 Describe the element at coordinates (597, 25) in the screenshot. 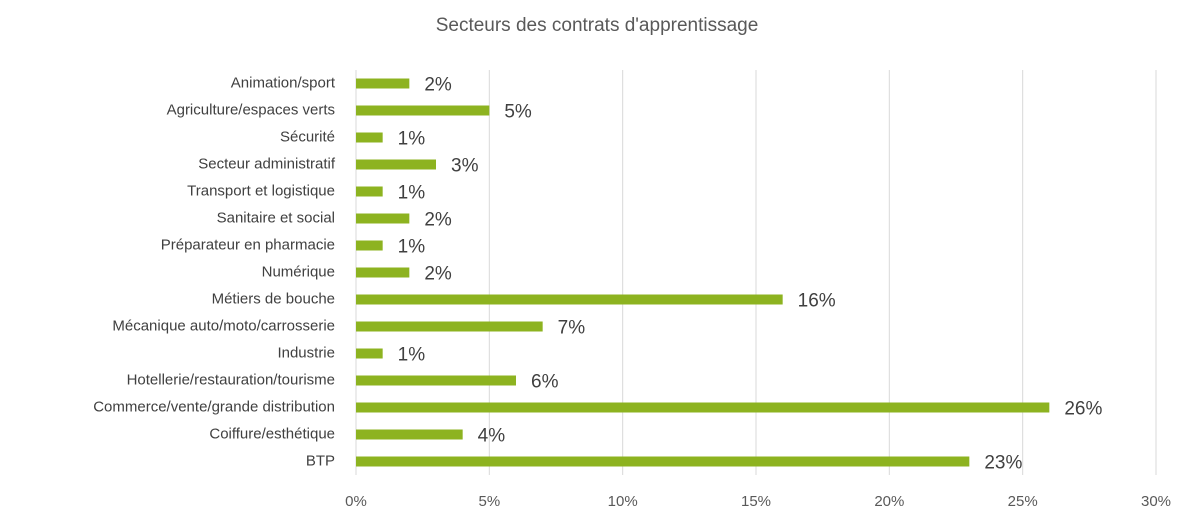

I see `chart-title: Secteurs des contrats d'apprentissage` at that location.